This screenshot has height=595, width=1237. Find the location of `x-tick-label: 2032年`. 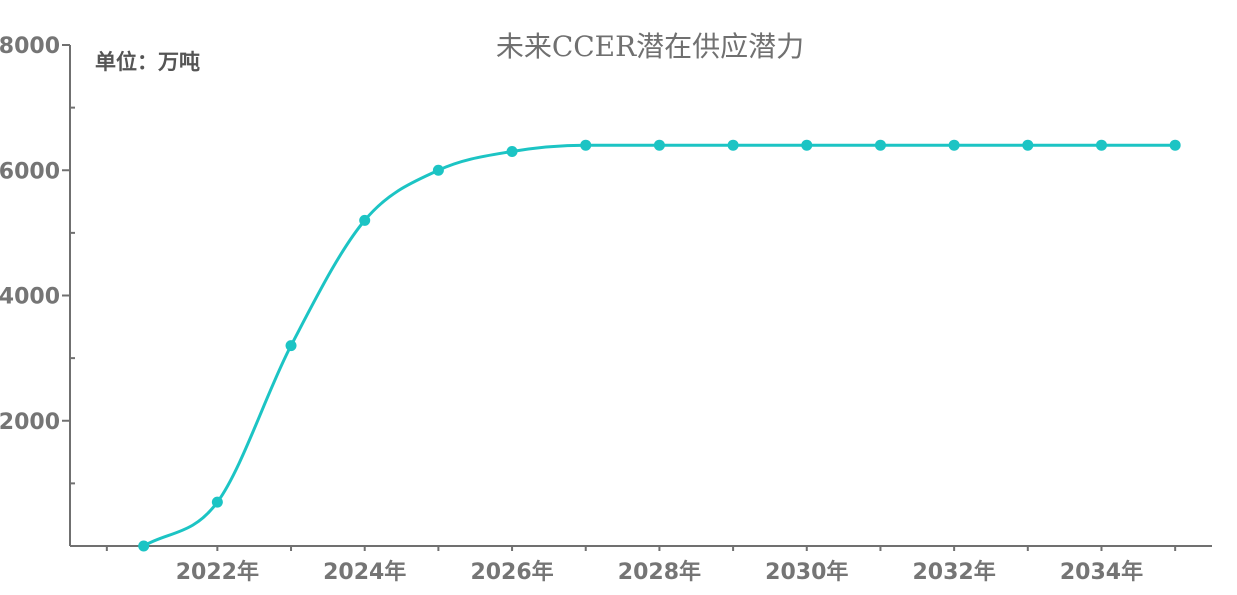

x-tick-label: 2032年 is located at coordinates (954, 572).